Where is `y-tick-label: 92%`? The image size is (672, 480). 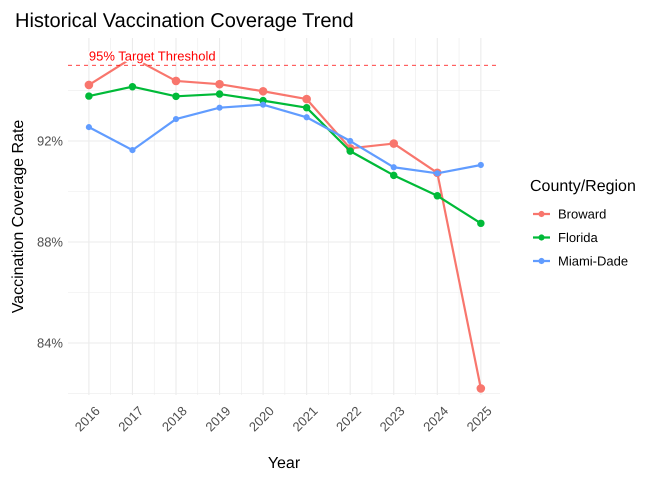
y-tick-label: 92% is located at coordinates (50, 141).